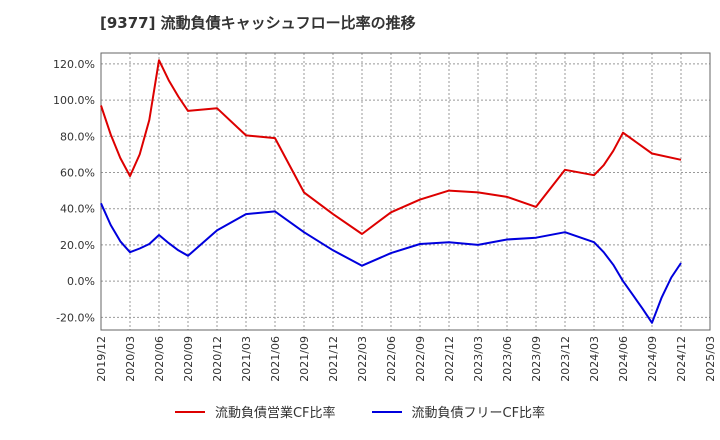 The height and width of the screenshot is (440, 720). I want to click on y-tick-label: 60.0%, so click(77, 172).